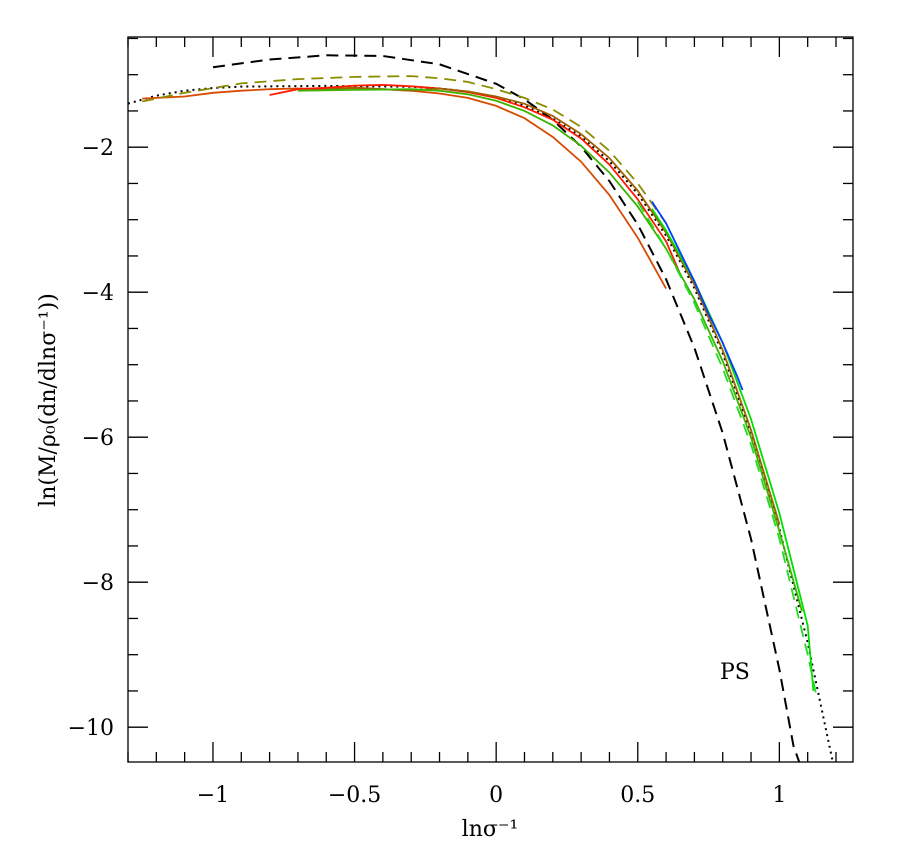  Describe the element at coordinates (98, 583) in the screenshot. I see `y-tick-label: −8` at that location.